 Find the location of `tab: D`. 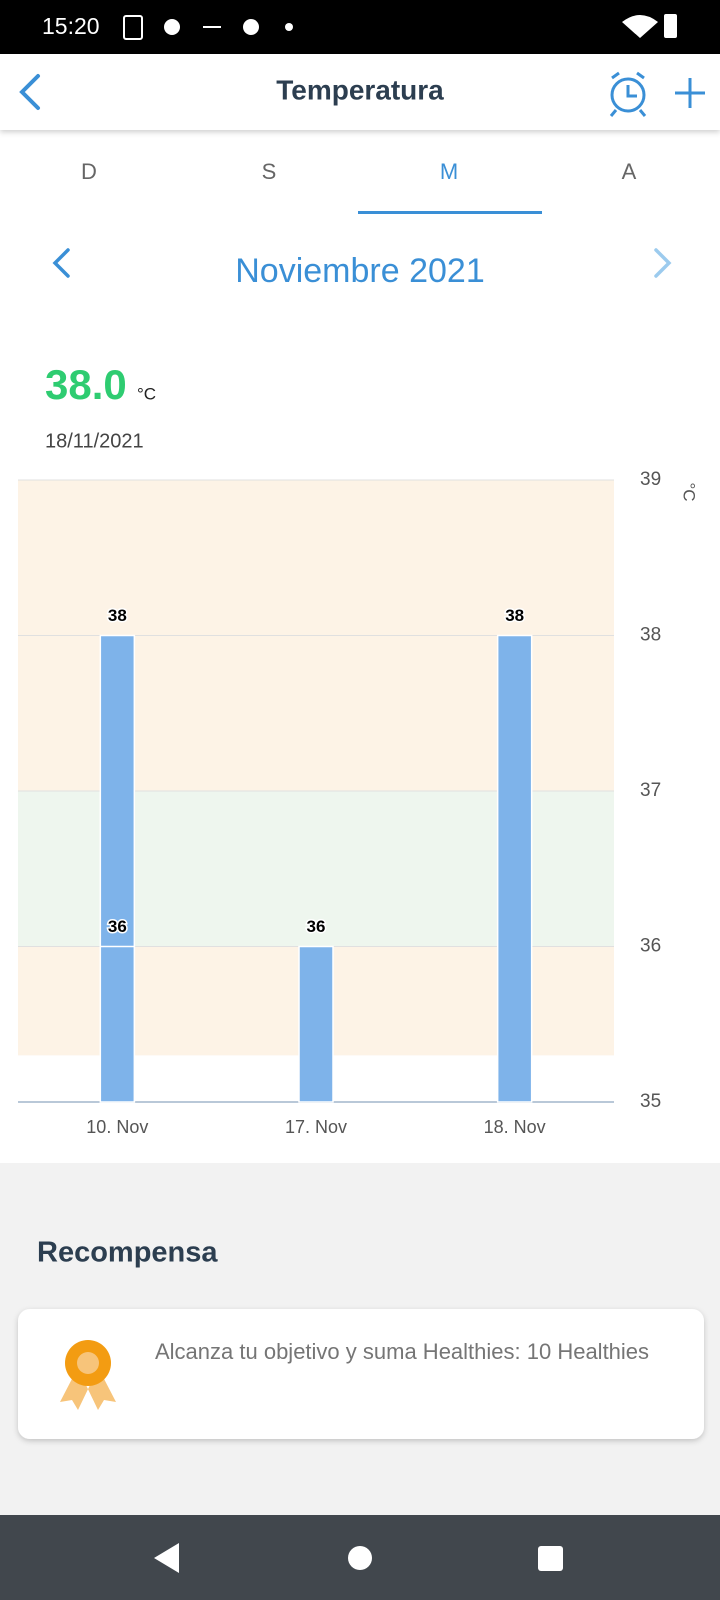

tab: D is located at coordinates (89, 171).